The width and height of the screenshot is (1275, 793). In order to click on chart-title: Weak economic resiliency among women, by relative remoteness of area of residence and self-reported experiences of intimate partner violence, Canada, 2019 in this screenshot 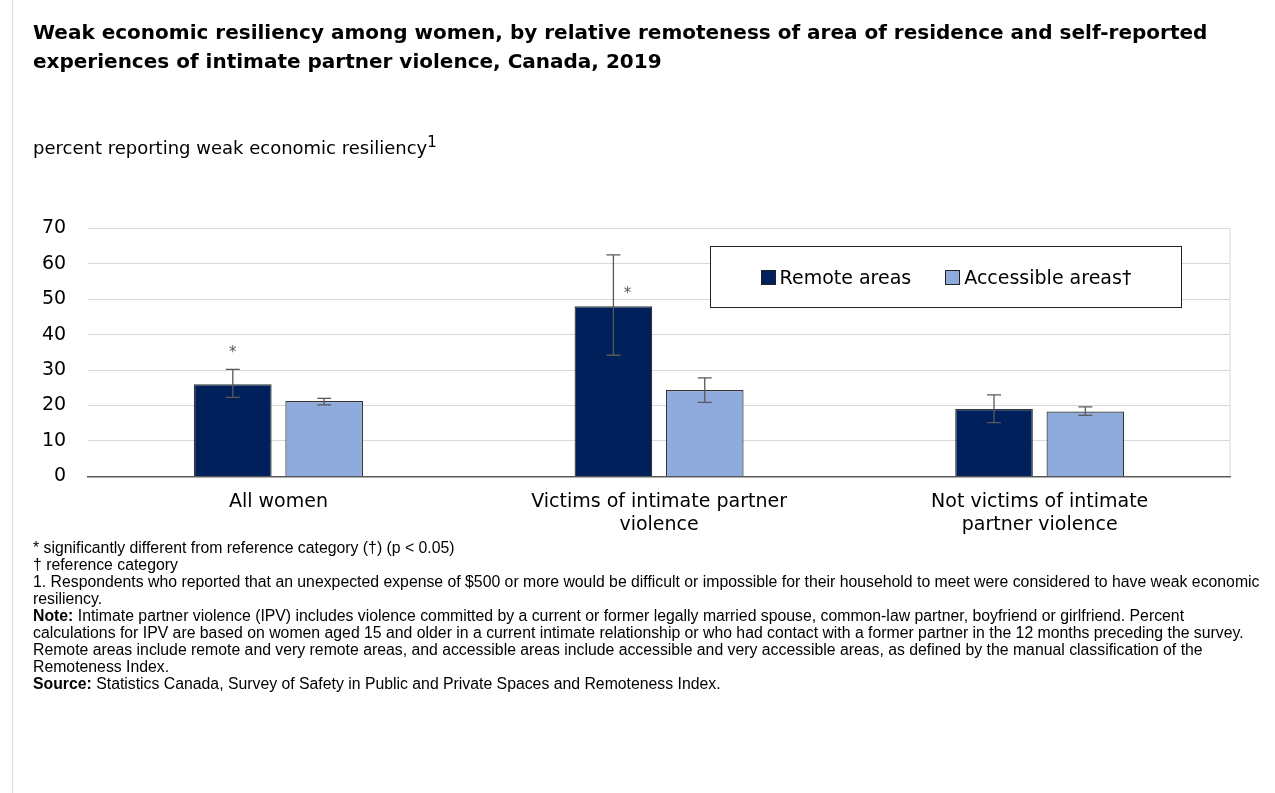, I will do `click(621, 47)`.